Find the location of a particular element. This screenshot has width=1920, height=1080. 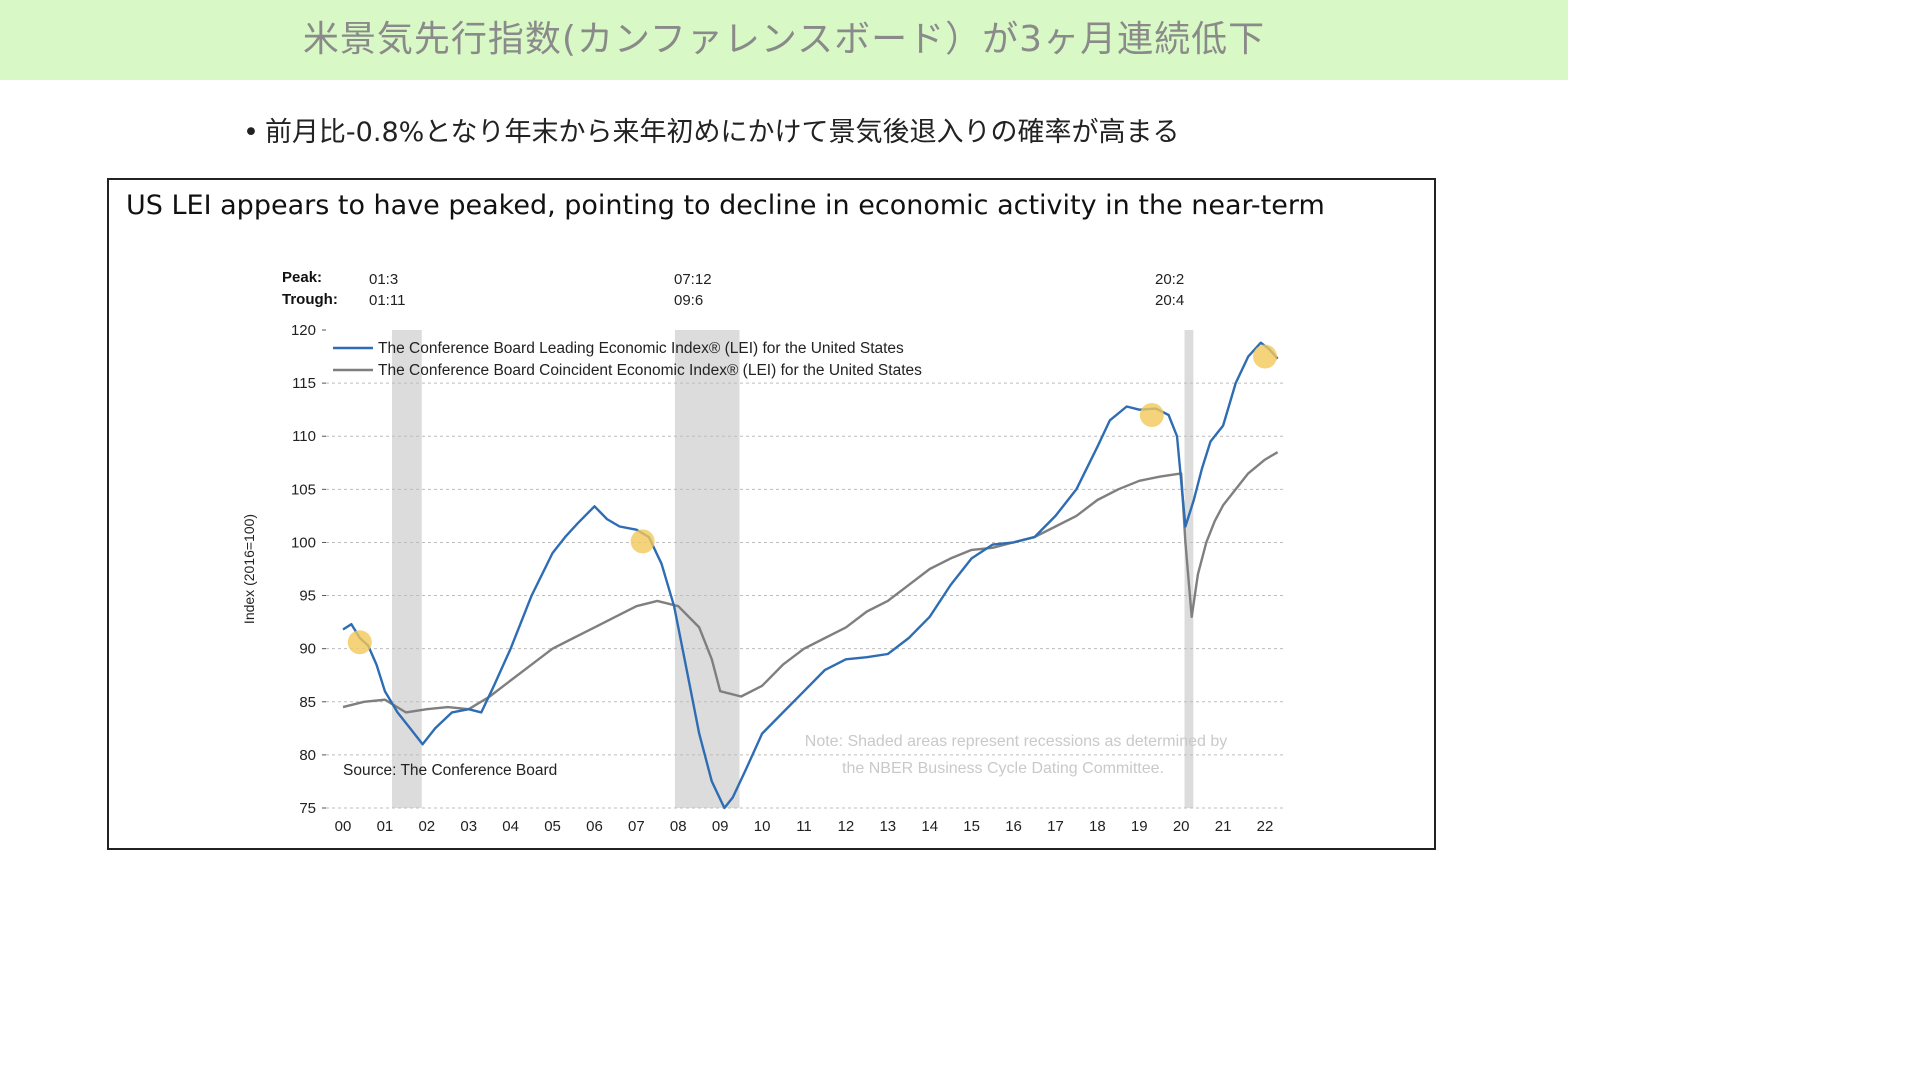

peak-date: 01:3 is located at coordinates (383, 279).